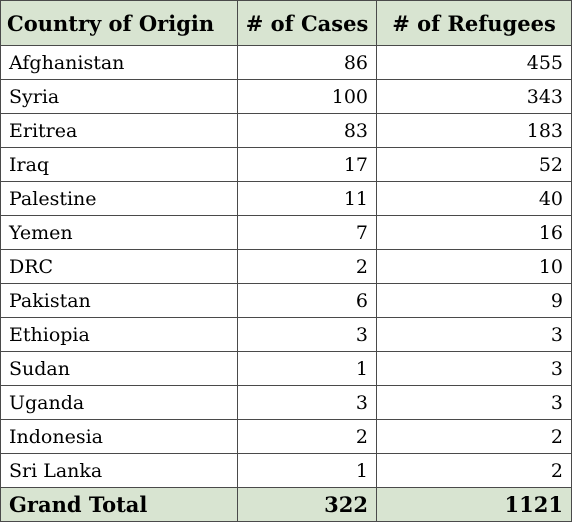 This screenshot has width=572, height=522. What do you see at coordinates (474, 300) in the screenshot?
I see `refugees-cell: 9` at bounding box center [474, 300].